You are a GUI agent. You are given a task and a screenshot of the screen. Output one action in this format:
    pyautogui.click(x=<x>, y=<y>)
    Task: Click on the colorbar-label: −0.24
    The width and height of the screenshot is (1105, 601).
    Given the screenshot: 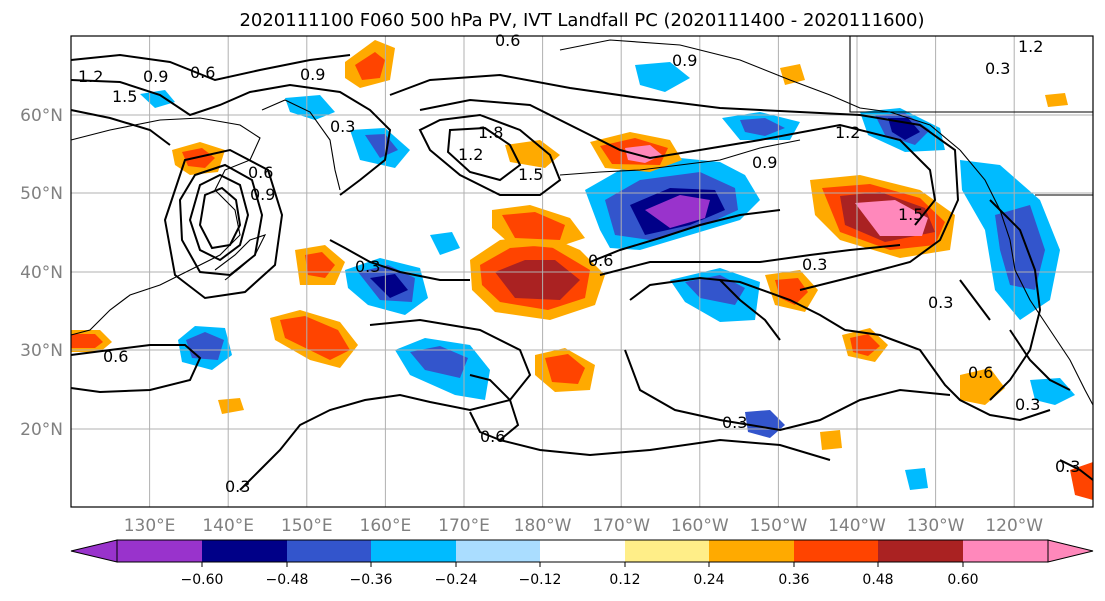 What is the action you would take?
    pyautogui.click(x=456, y=580)
    